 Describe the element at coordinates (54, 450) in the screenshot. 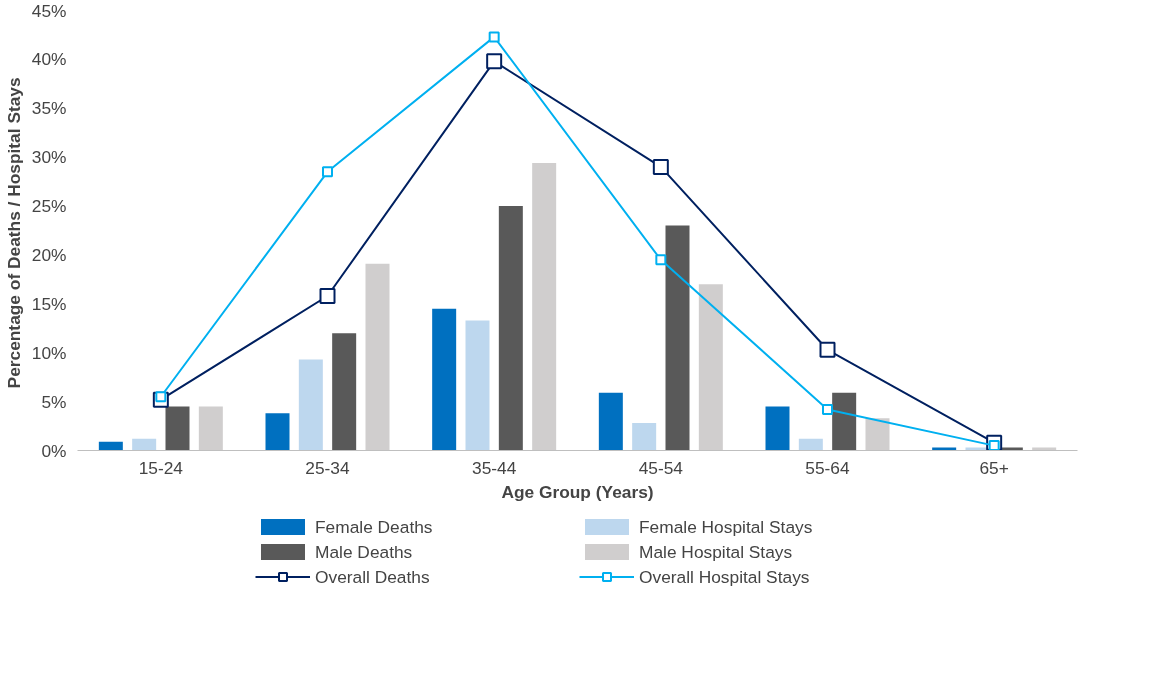

I see `y-tick-label: 0%` at that location.